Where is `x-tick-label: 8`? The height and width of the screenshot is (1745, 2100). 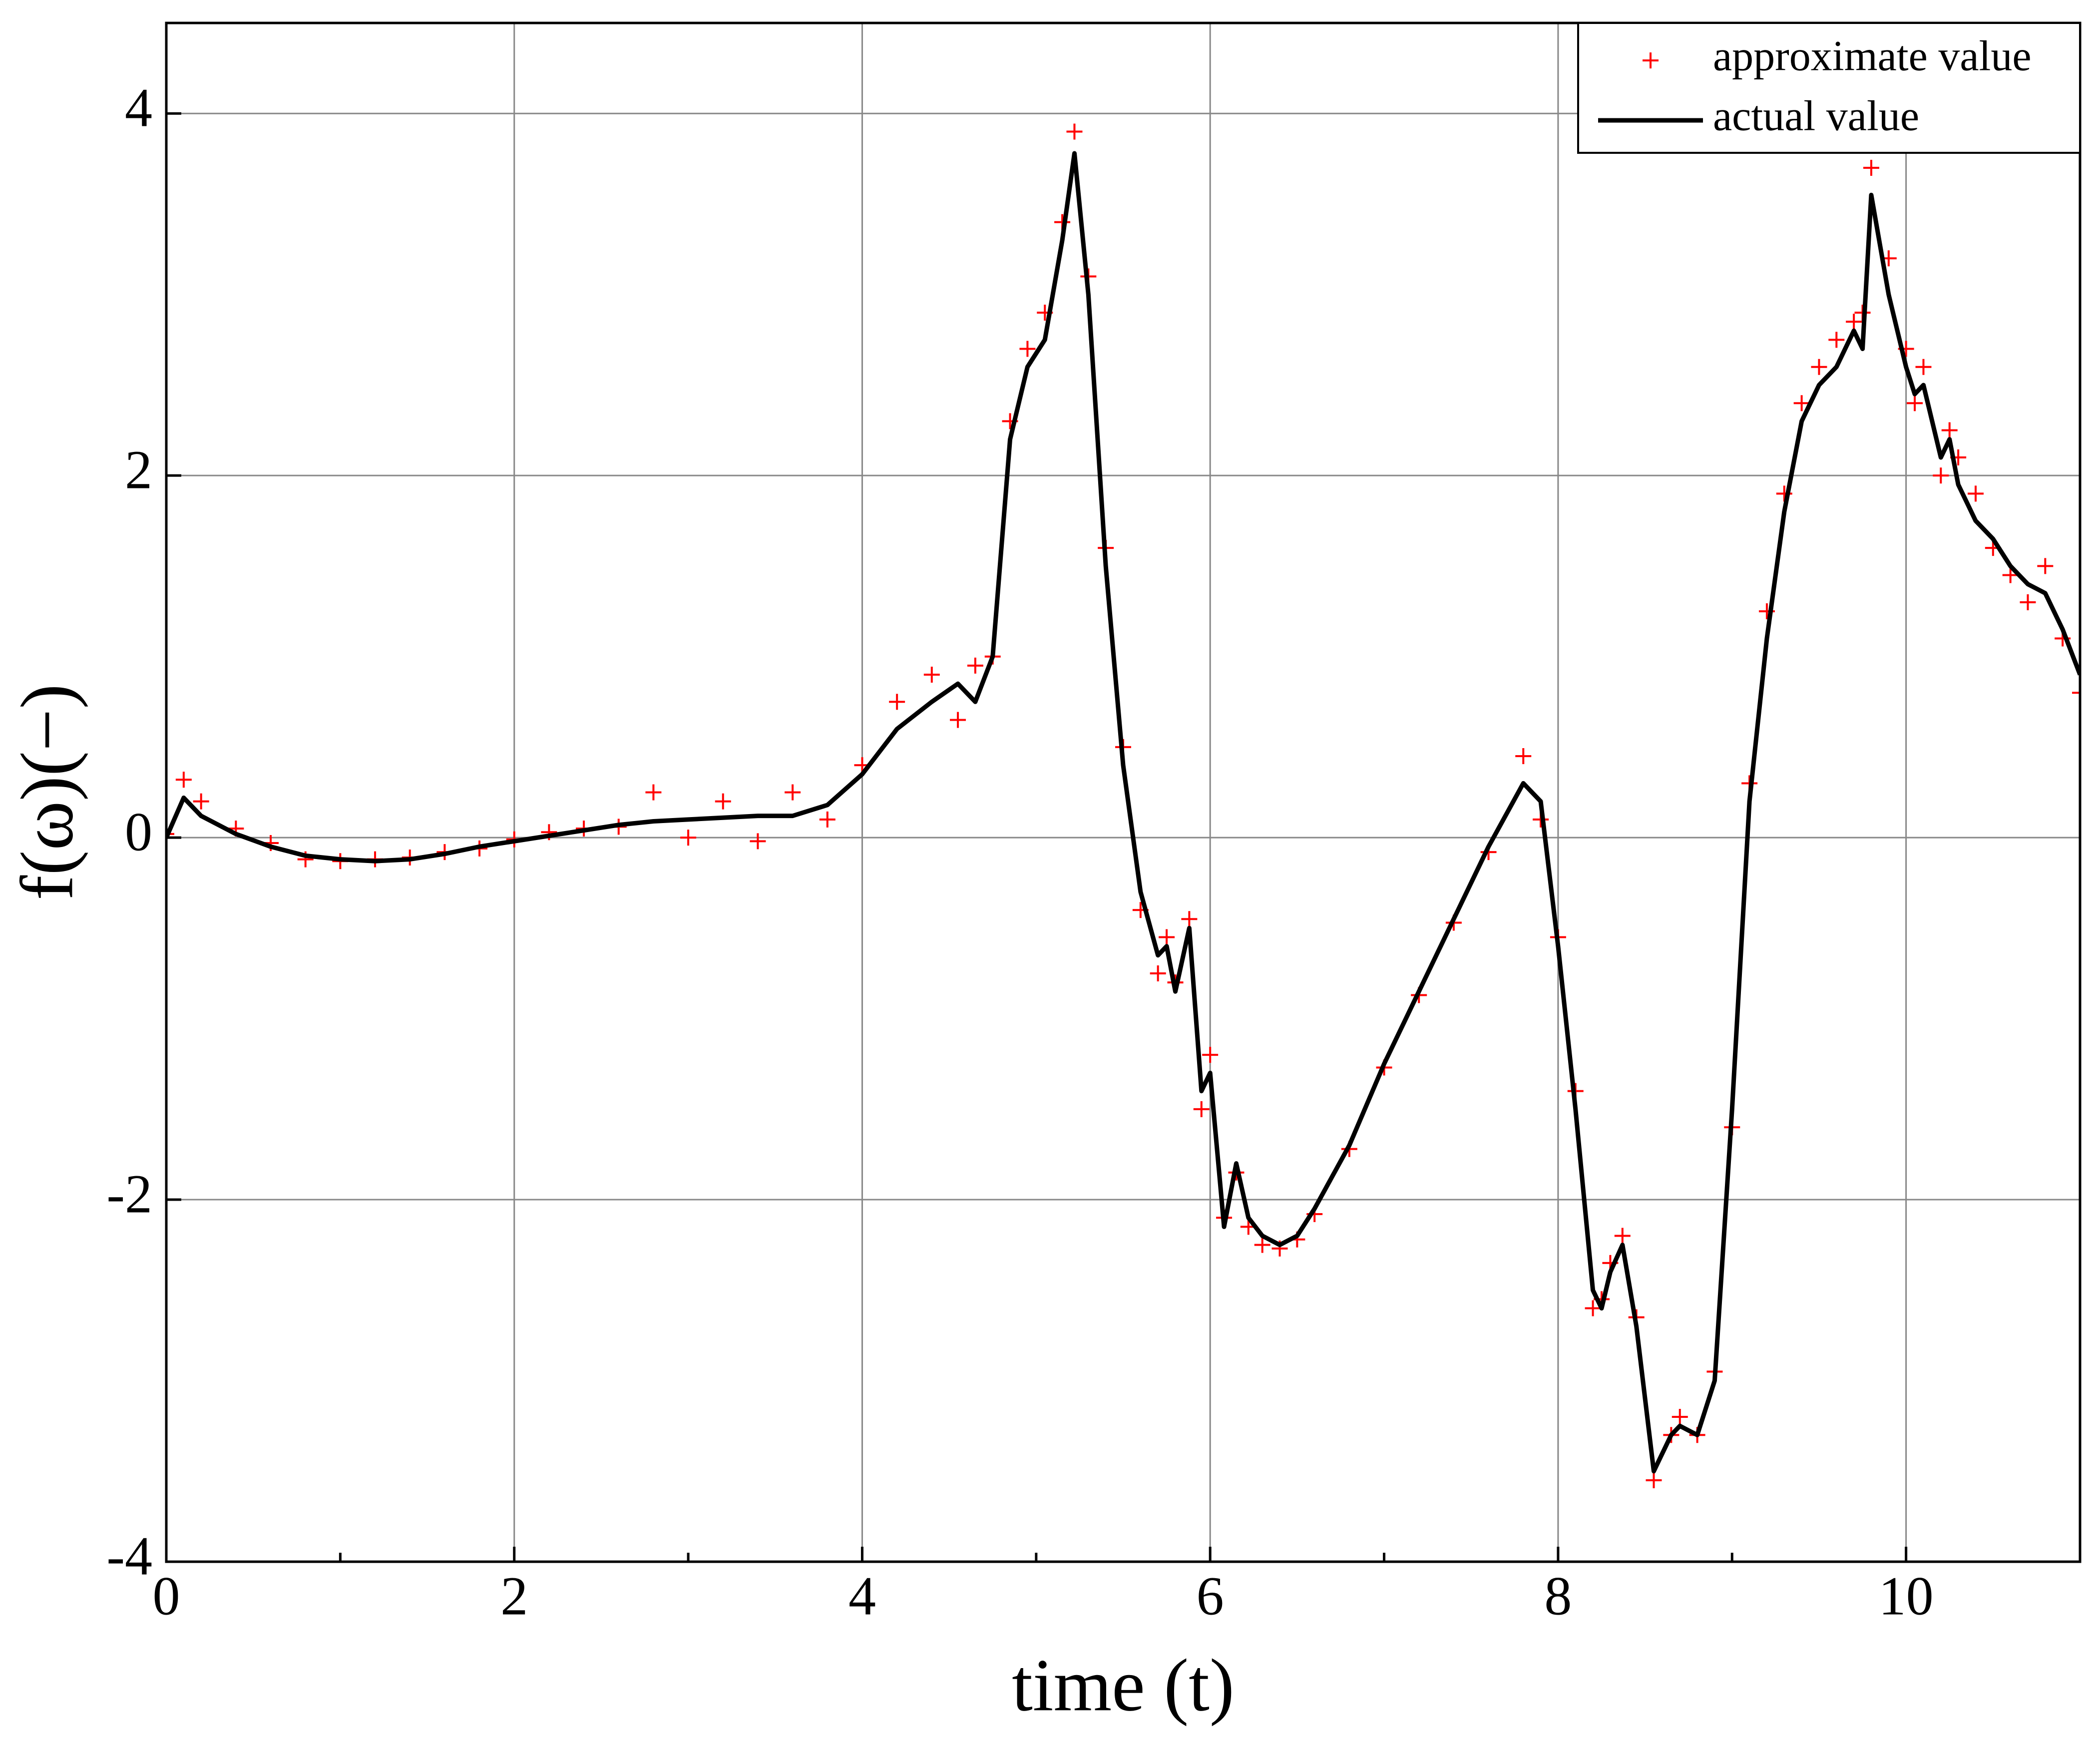
x-tick-label: 8 is located at coordinates (1558, 1595).